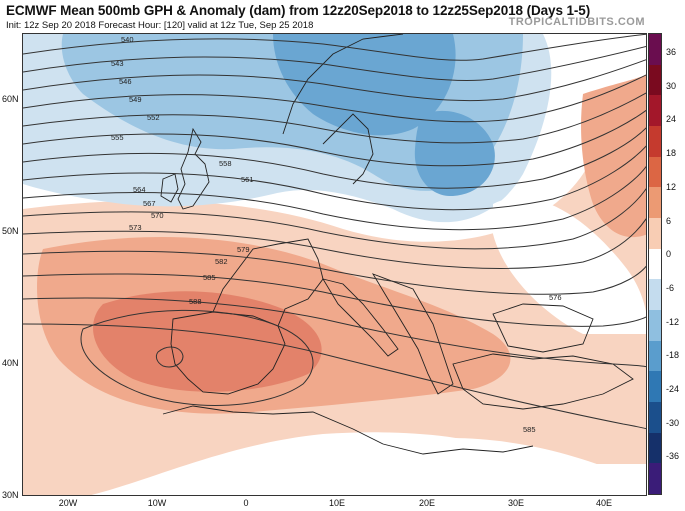 Image resolution: width=685 pixels, height=511 pixels. I want to click on contour-label: 561, so click(247, 179).